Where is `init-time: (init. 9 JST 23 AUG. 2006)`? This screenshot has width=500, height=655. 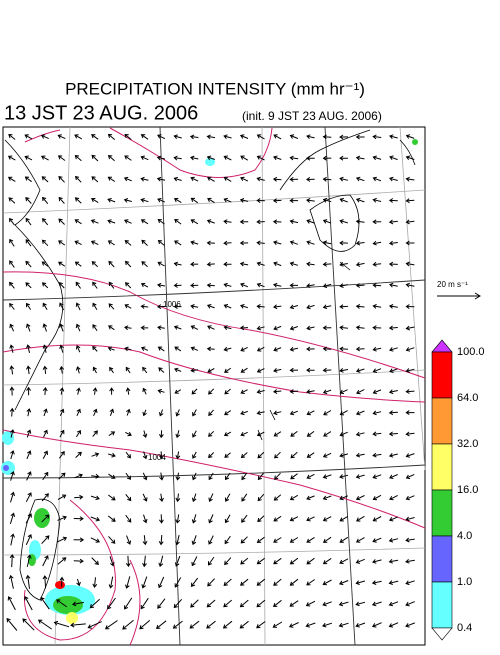 init-time: (init. 9 JST 23 AUG. 2006) is located at coordinates (312, 116).